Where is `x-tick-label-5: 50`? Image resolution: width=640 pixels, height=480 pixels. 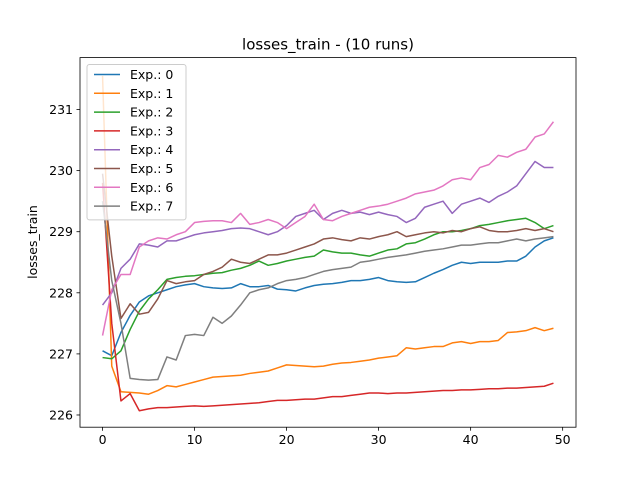 x-tick-label-5: 50 is located at coordinates (563, 439).